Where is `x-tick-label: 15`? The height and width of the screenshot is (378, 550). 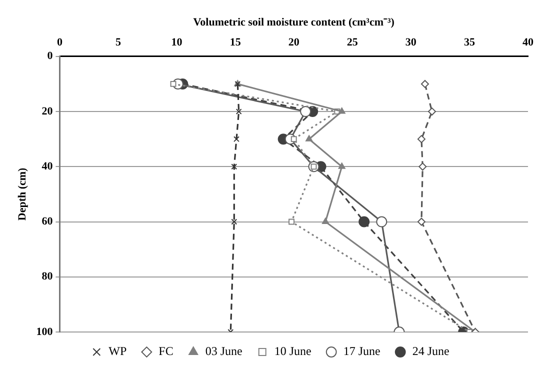 x-tick-label: 15 is located at coordinates (236, 42).